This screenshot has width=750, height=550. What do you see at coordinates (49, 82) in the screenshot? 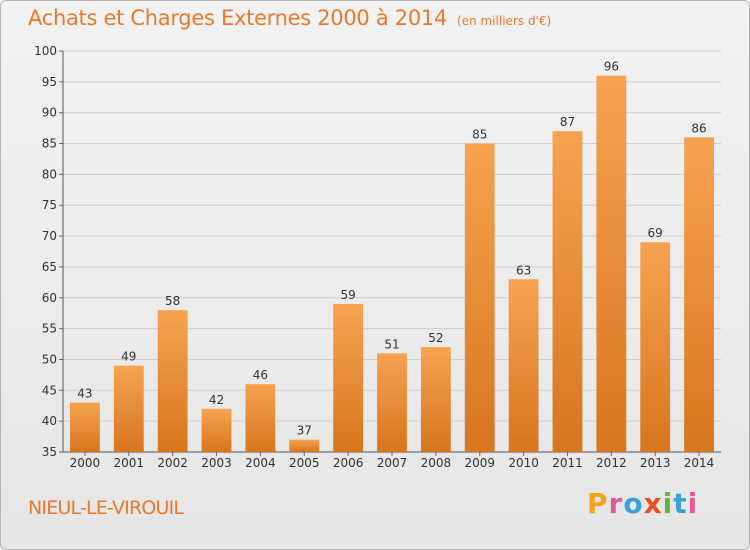
I see `y-tick-label: 95` at bounding box center [49, 82].